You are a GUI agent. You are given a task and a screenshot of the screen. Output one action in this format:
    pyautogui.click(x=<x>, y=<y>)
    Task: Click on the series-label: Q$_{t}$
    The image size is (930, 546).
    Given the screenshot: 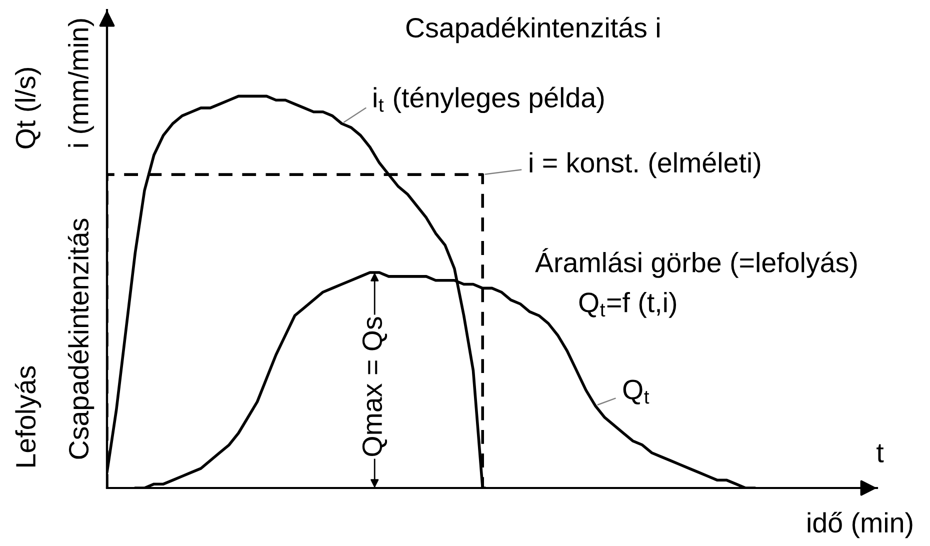 What is the action you would take?
    pyautogui.click(x=636, y=392)
    